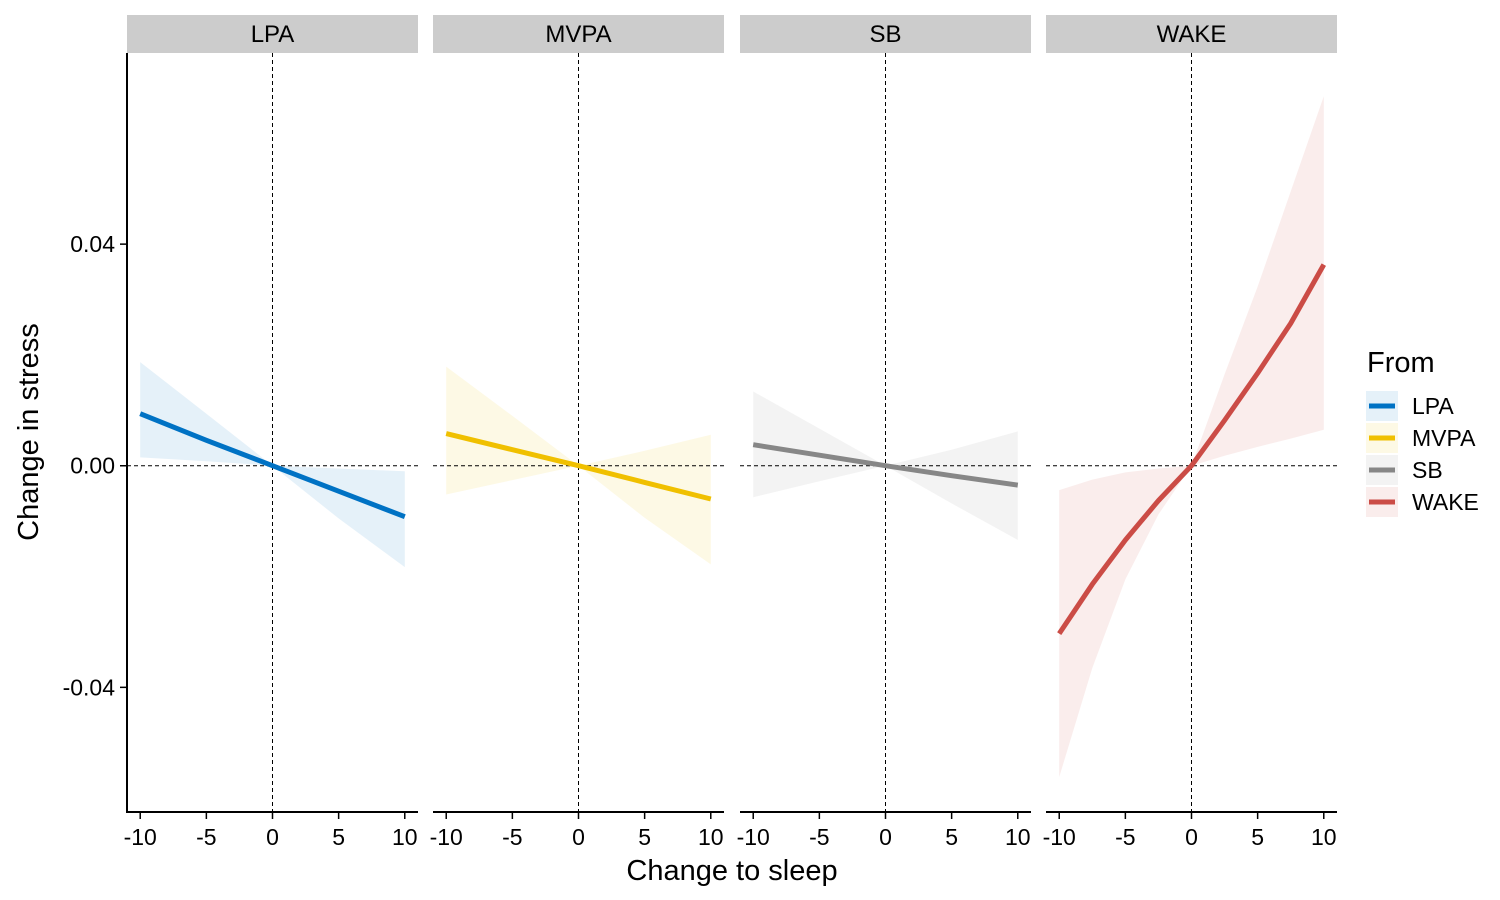 The height and width of the screenshot is (900, 1500). Describe the element at coordinates (1444, 438) in the screenshot. I see `legend-label: MVPA` at that location.